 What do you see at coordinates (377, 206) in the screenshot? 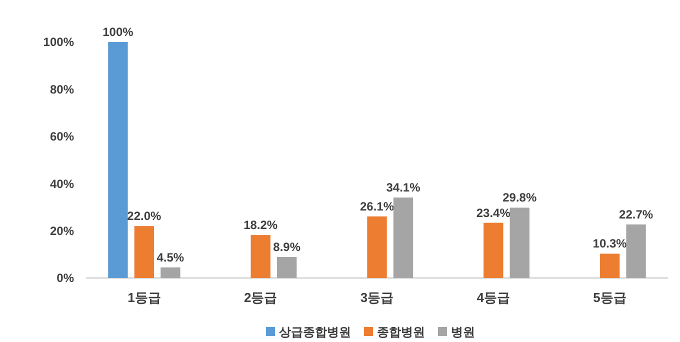
I see `data-label: 26.1%` at bounding box center [377, 206].